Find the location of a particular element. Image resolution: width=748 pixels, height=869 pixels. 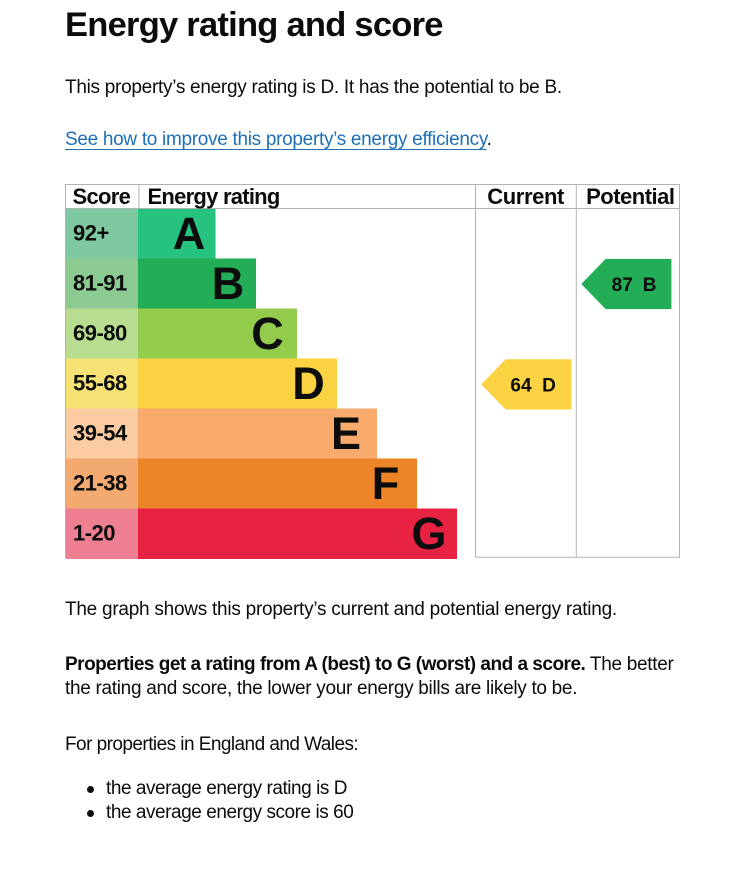

svg-text: F is located at coordinates (386, 483).